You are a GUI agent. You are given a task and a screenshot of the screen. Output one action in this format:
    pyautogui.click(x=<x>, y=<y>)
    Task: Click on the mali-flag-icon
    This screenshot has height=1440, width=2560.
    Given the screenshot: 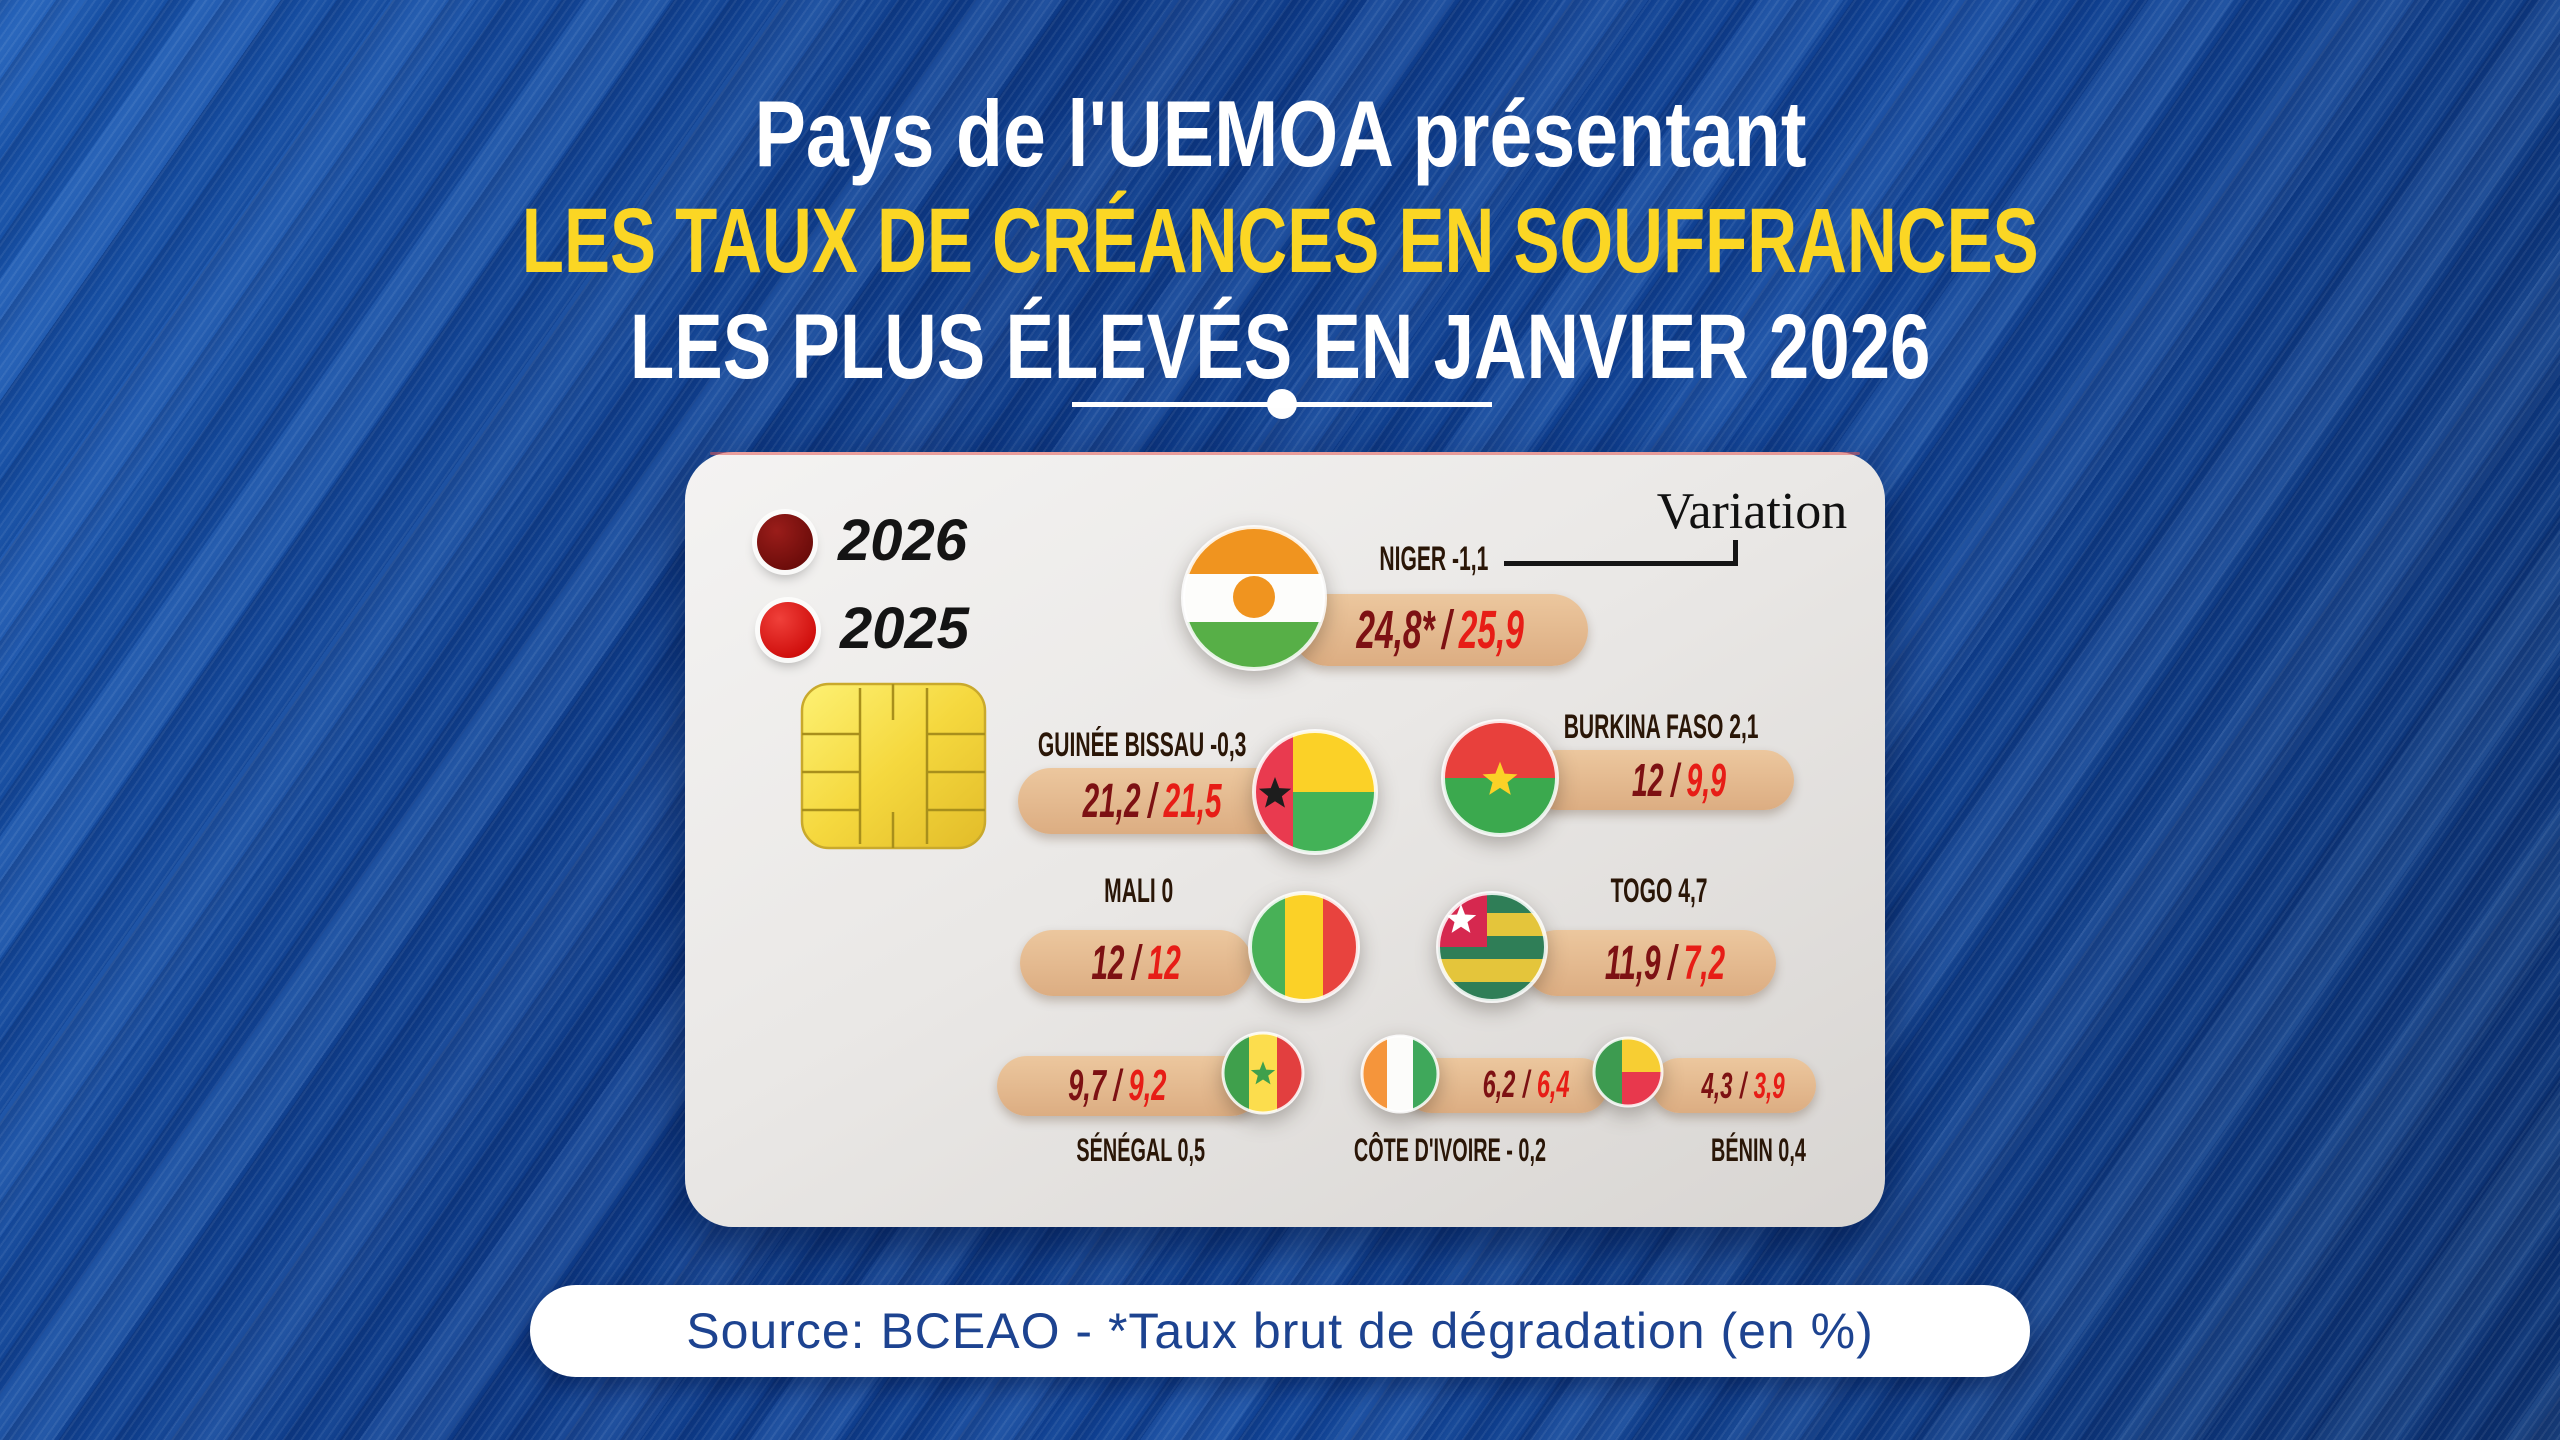 What is the action you would take?
    pyautogui.click(x=1304, y=947)
    